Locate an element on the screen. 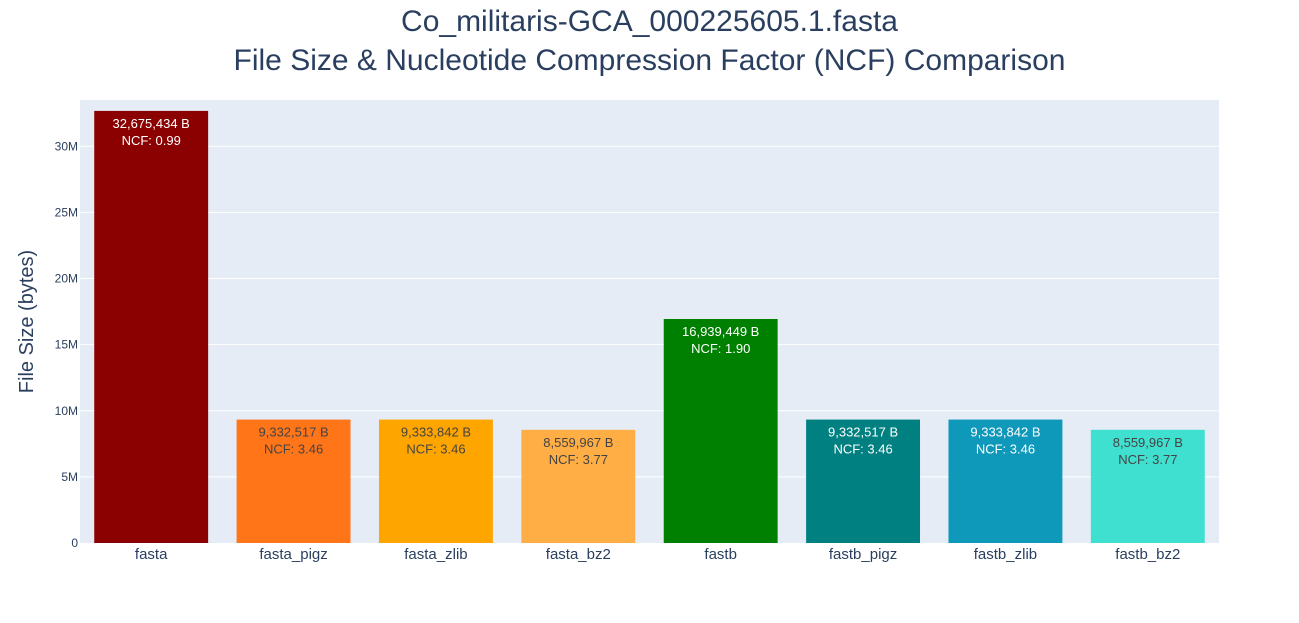  bar-ncf-label: NCF: 1.90 is located at coordinates (720, 348).